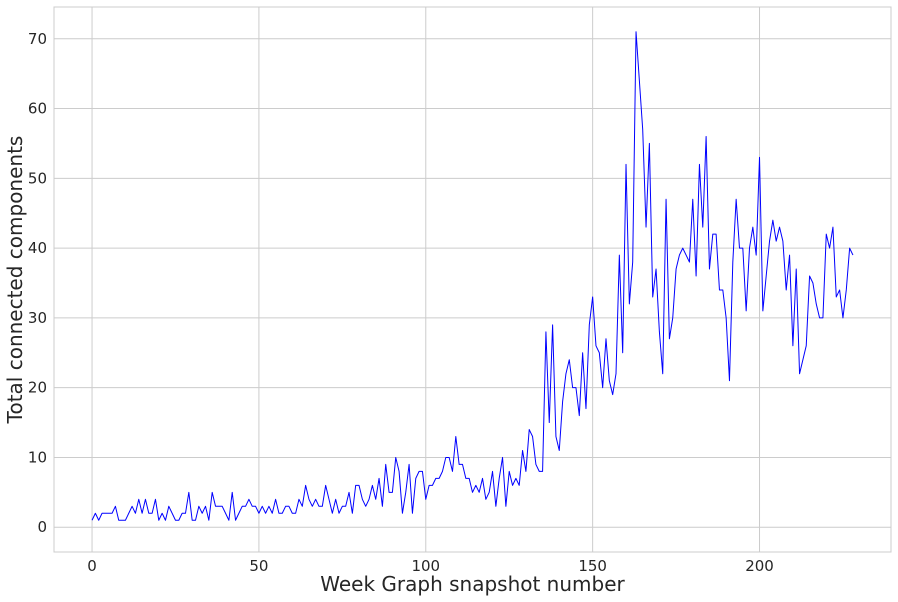  Describe the element at coordinates (42, 527) in the screenshot. I see `y-tick-label: 0` at that location.